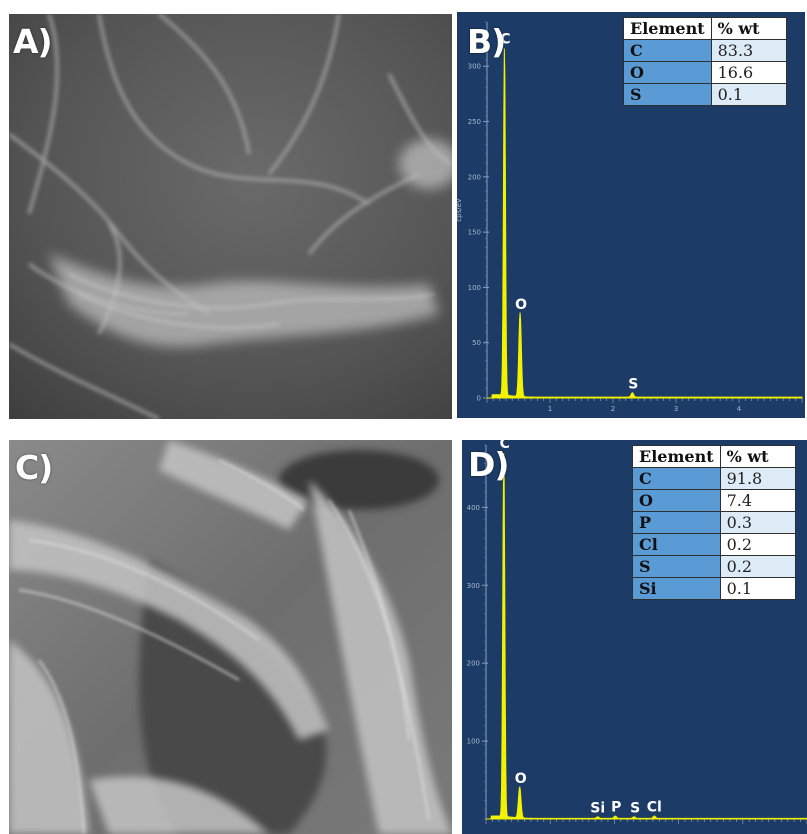  I want to click on composition-table-b: Element % wt C 83.3 O 16.6 S 0.1, so click(705, 61).